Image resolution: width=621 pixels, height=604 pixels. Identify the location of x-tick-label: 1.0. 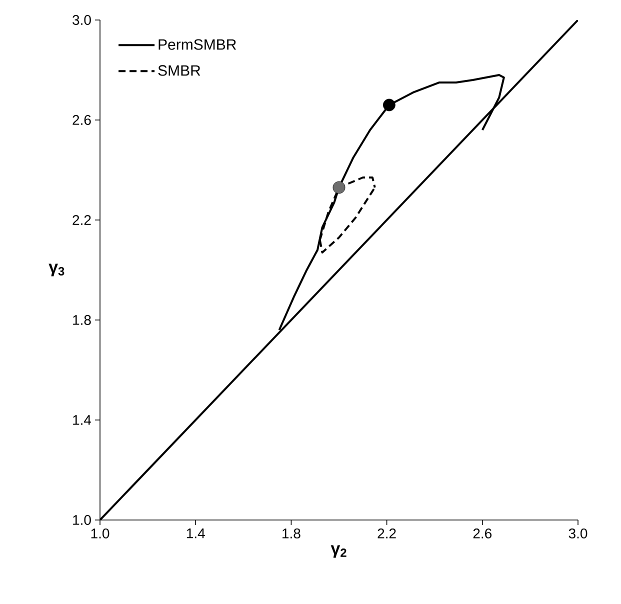
(100, 533).